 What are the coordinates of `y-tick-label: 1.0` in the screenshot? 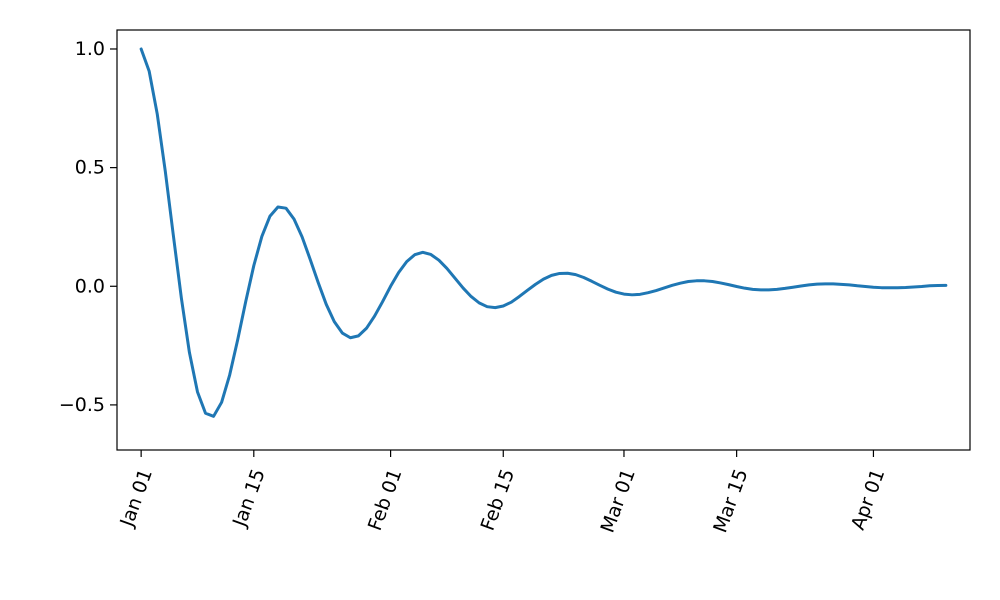 It's located at (90, 49).